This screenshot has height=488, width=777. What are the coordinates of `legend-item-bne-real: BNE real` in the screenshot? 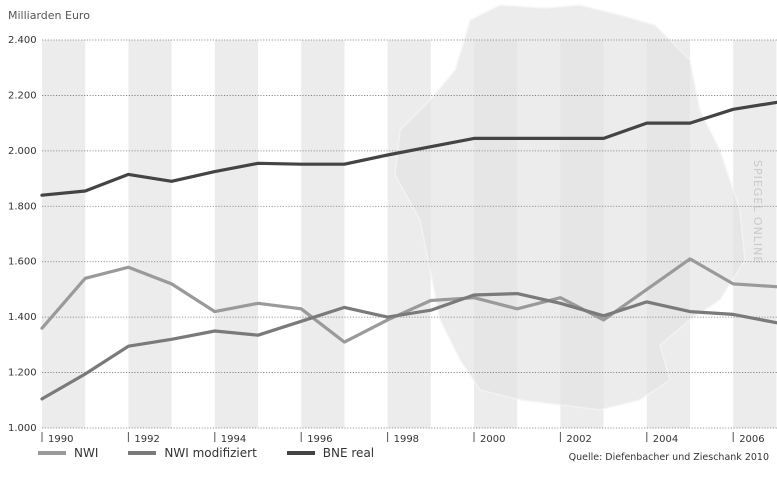 It's located at (330, 453).